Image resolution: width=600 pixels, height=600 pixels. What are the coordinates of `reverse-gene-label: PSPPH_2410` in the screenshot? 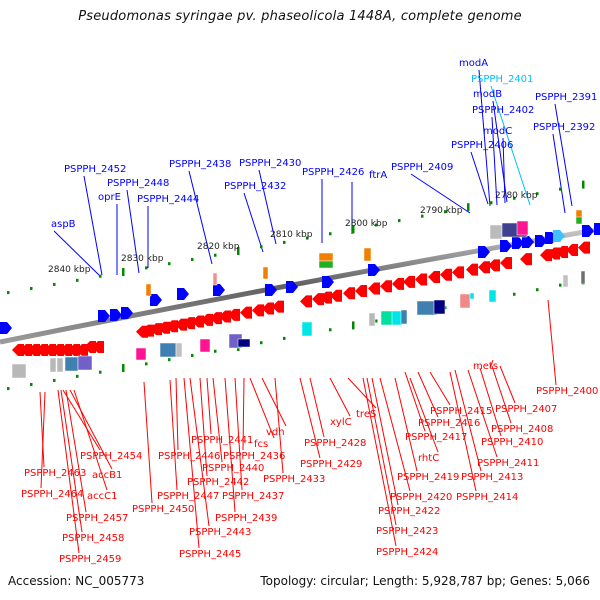 It's located at (512, 442).